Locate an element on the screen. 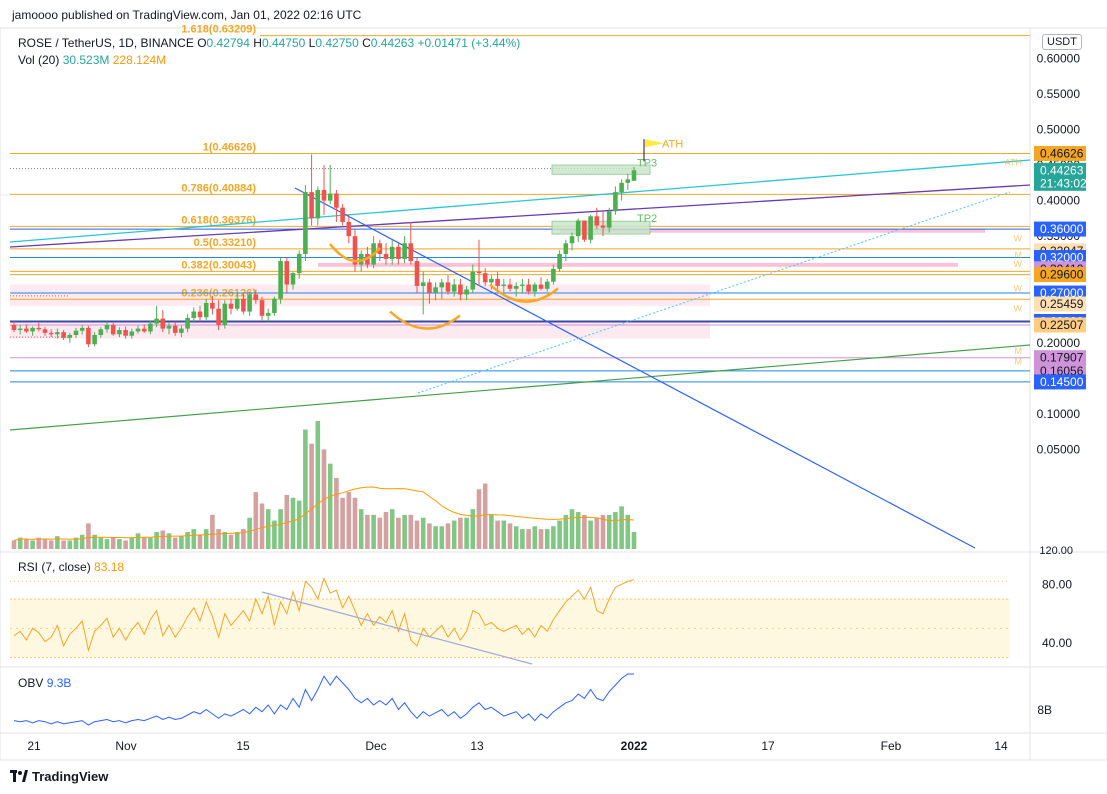 This screenshot has width=1107, height=794. volume-label: Vol (20) is located at coordinates (39, 60).